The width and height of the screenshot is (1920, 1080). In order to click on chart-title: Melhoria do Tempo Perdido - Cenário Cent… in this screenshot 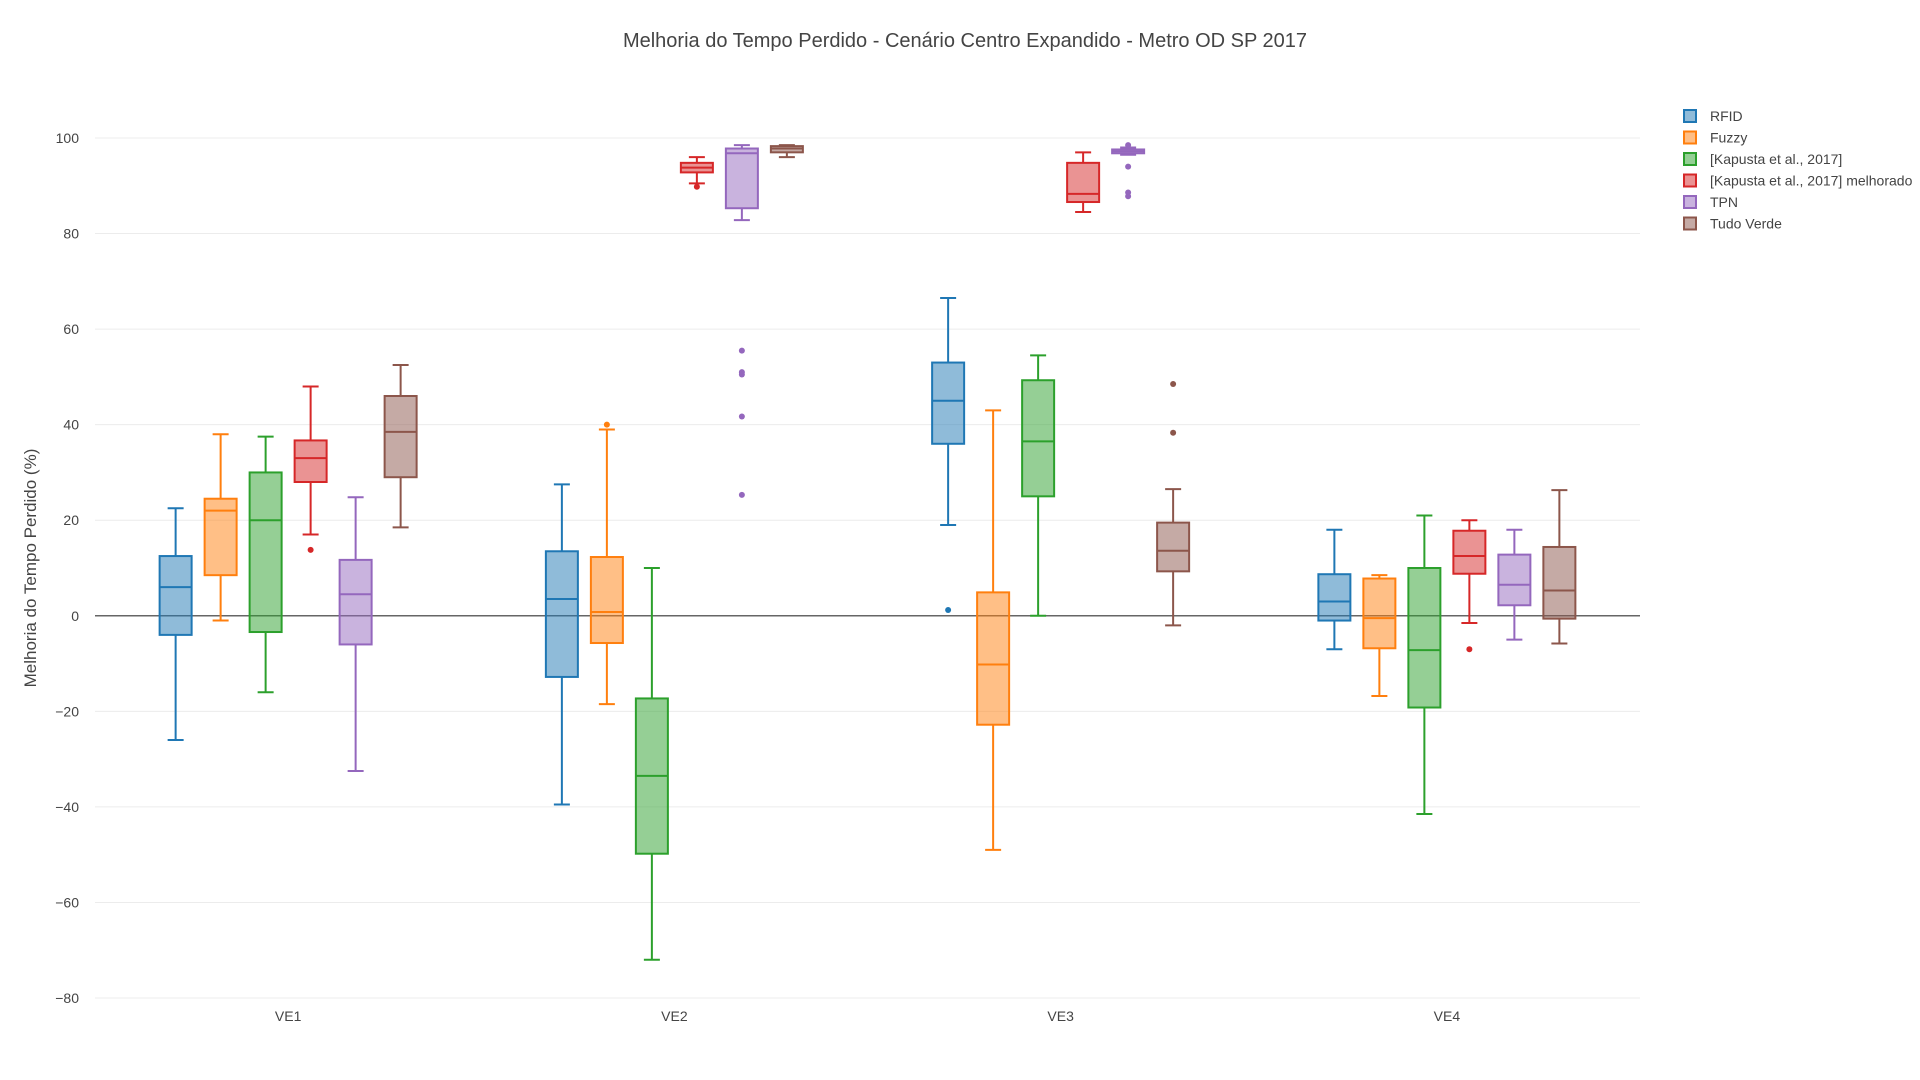, I will do `click(965, 41)`.